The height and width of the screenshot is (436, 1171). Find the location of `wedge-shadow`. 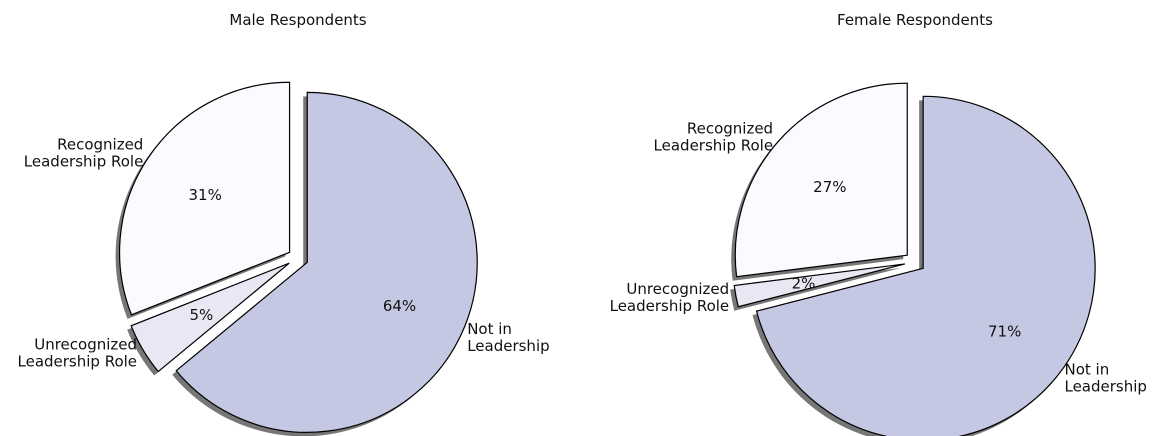

wedge-shadow is located at coordinates (815, 289).